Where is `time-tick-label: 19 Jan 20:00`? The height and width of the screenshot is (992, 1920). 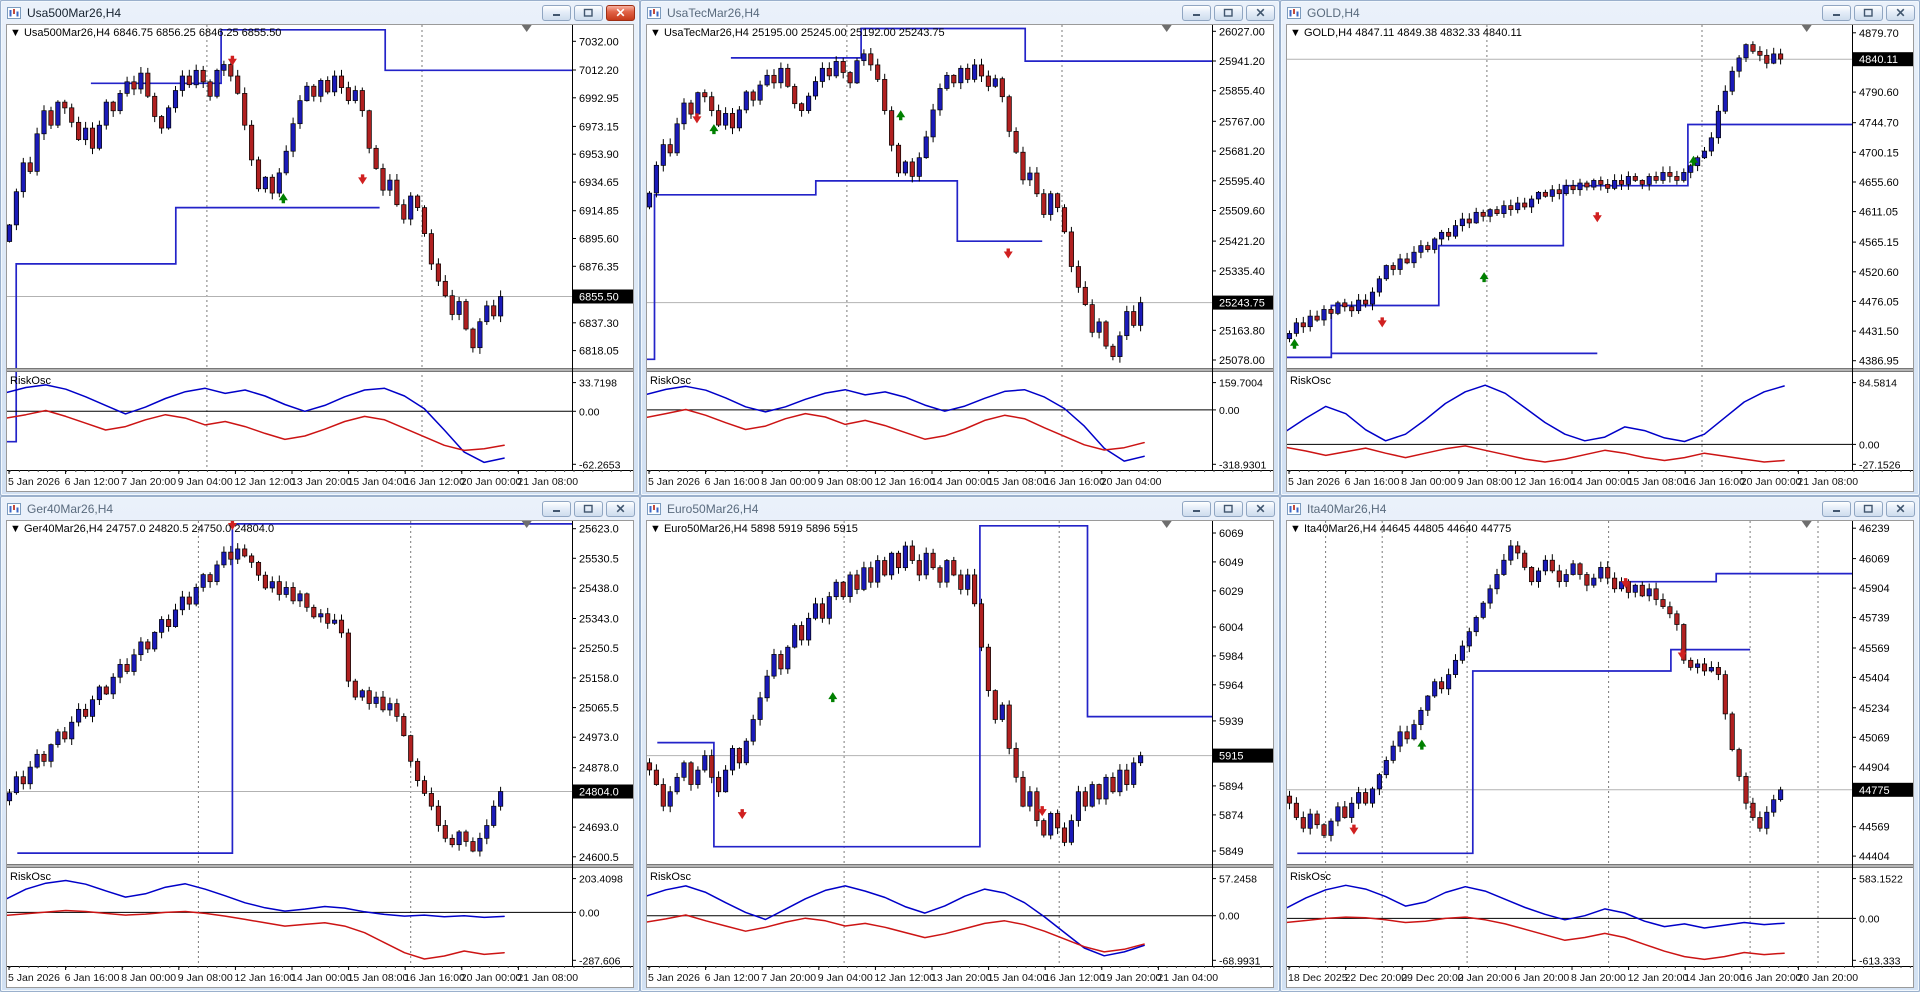 time-tick-label: 19 Jan 20:00 is located at coordinates (1131, 978).